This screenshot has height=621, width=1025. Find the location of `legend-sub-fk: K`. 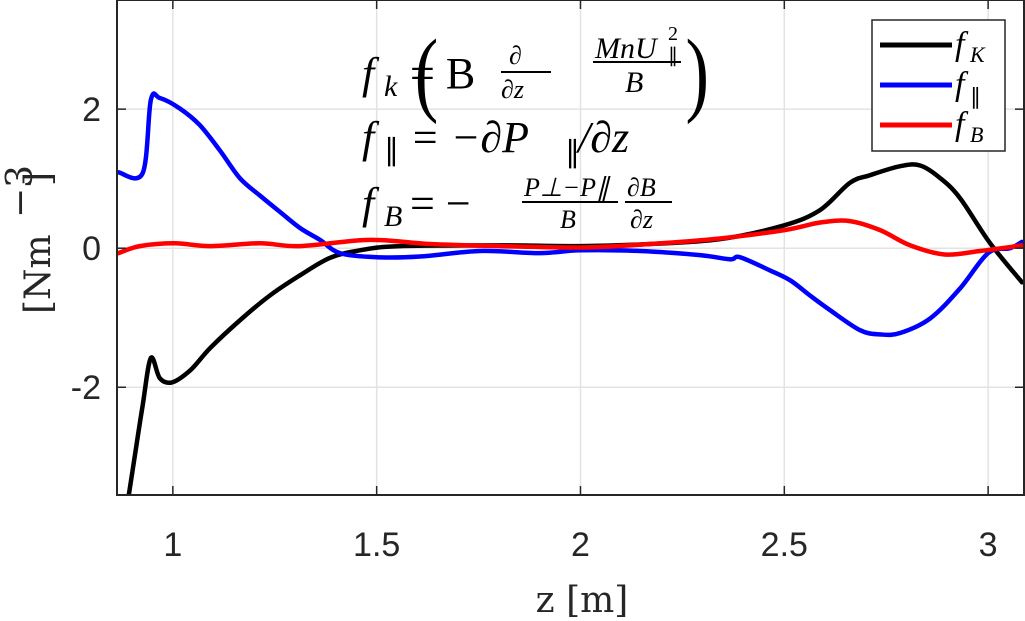

legend-sub-fk: K is located at coordinates (977, 54).